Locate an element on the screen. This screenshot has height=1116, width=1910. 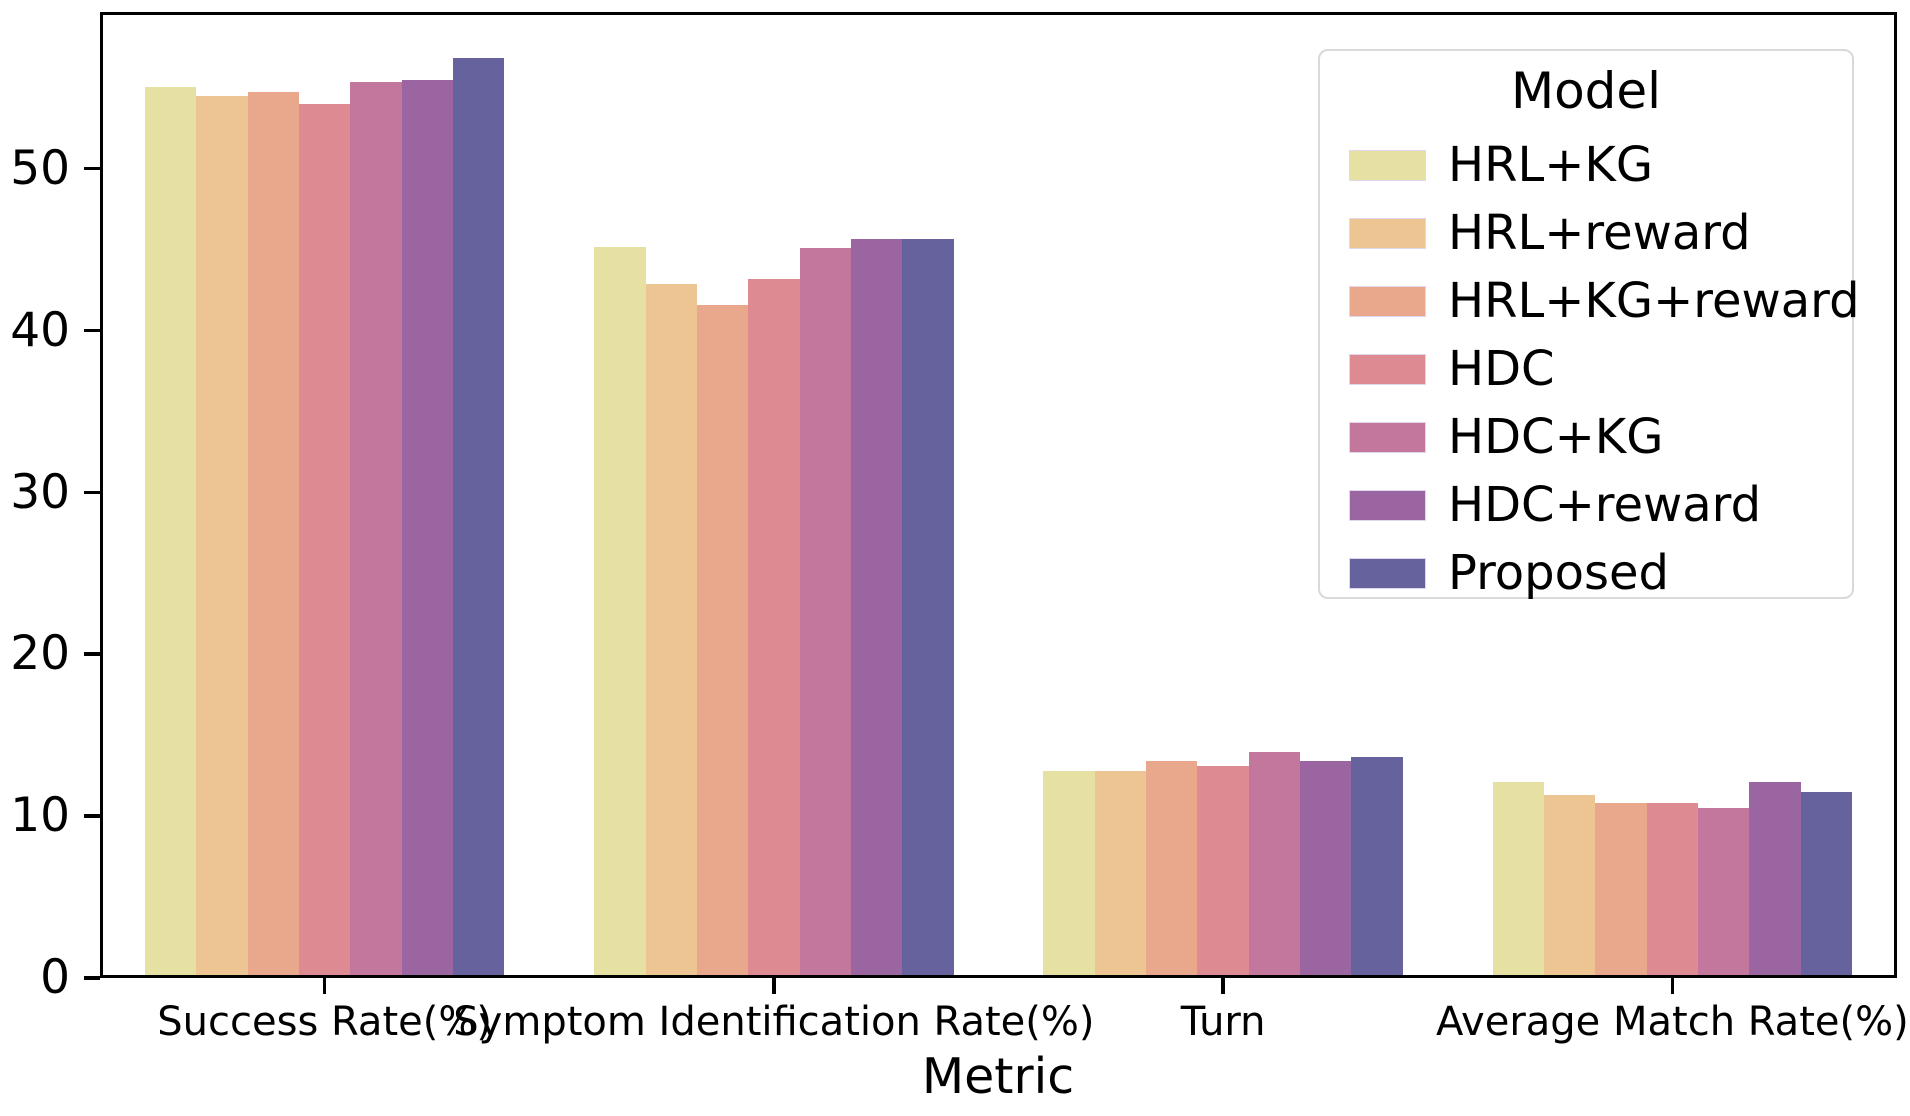
x-tick-label: Average Match Rate(%) is located at coordinates (1672, 1022).